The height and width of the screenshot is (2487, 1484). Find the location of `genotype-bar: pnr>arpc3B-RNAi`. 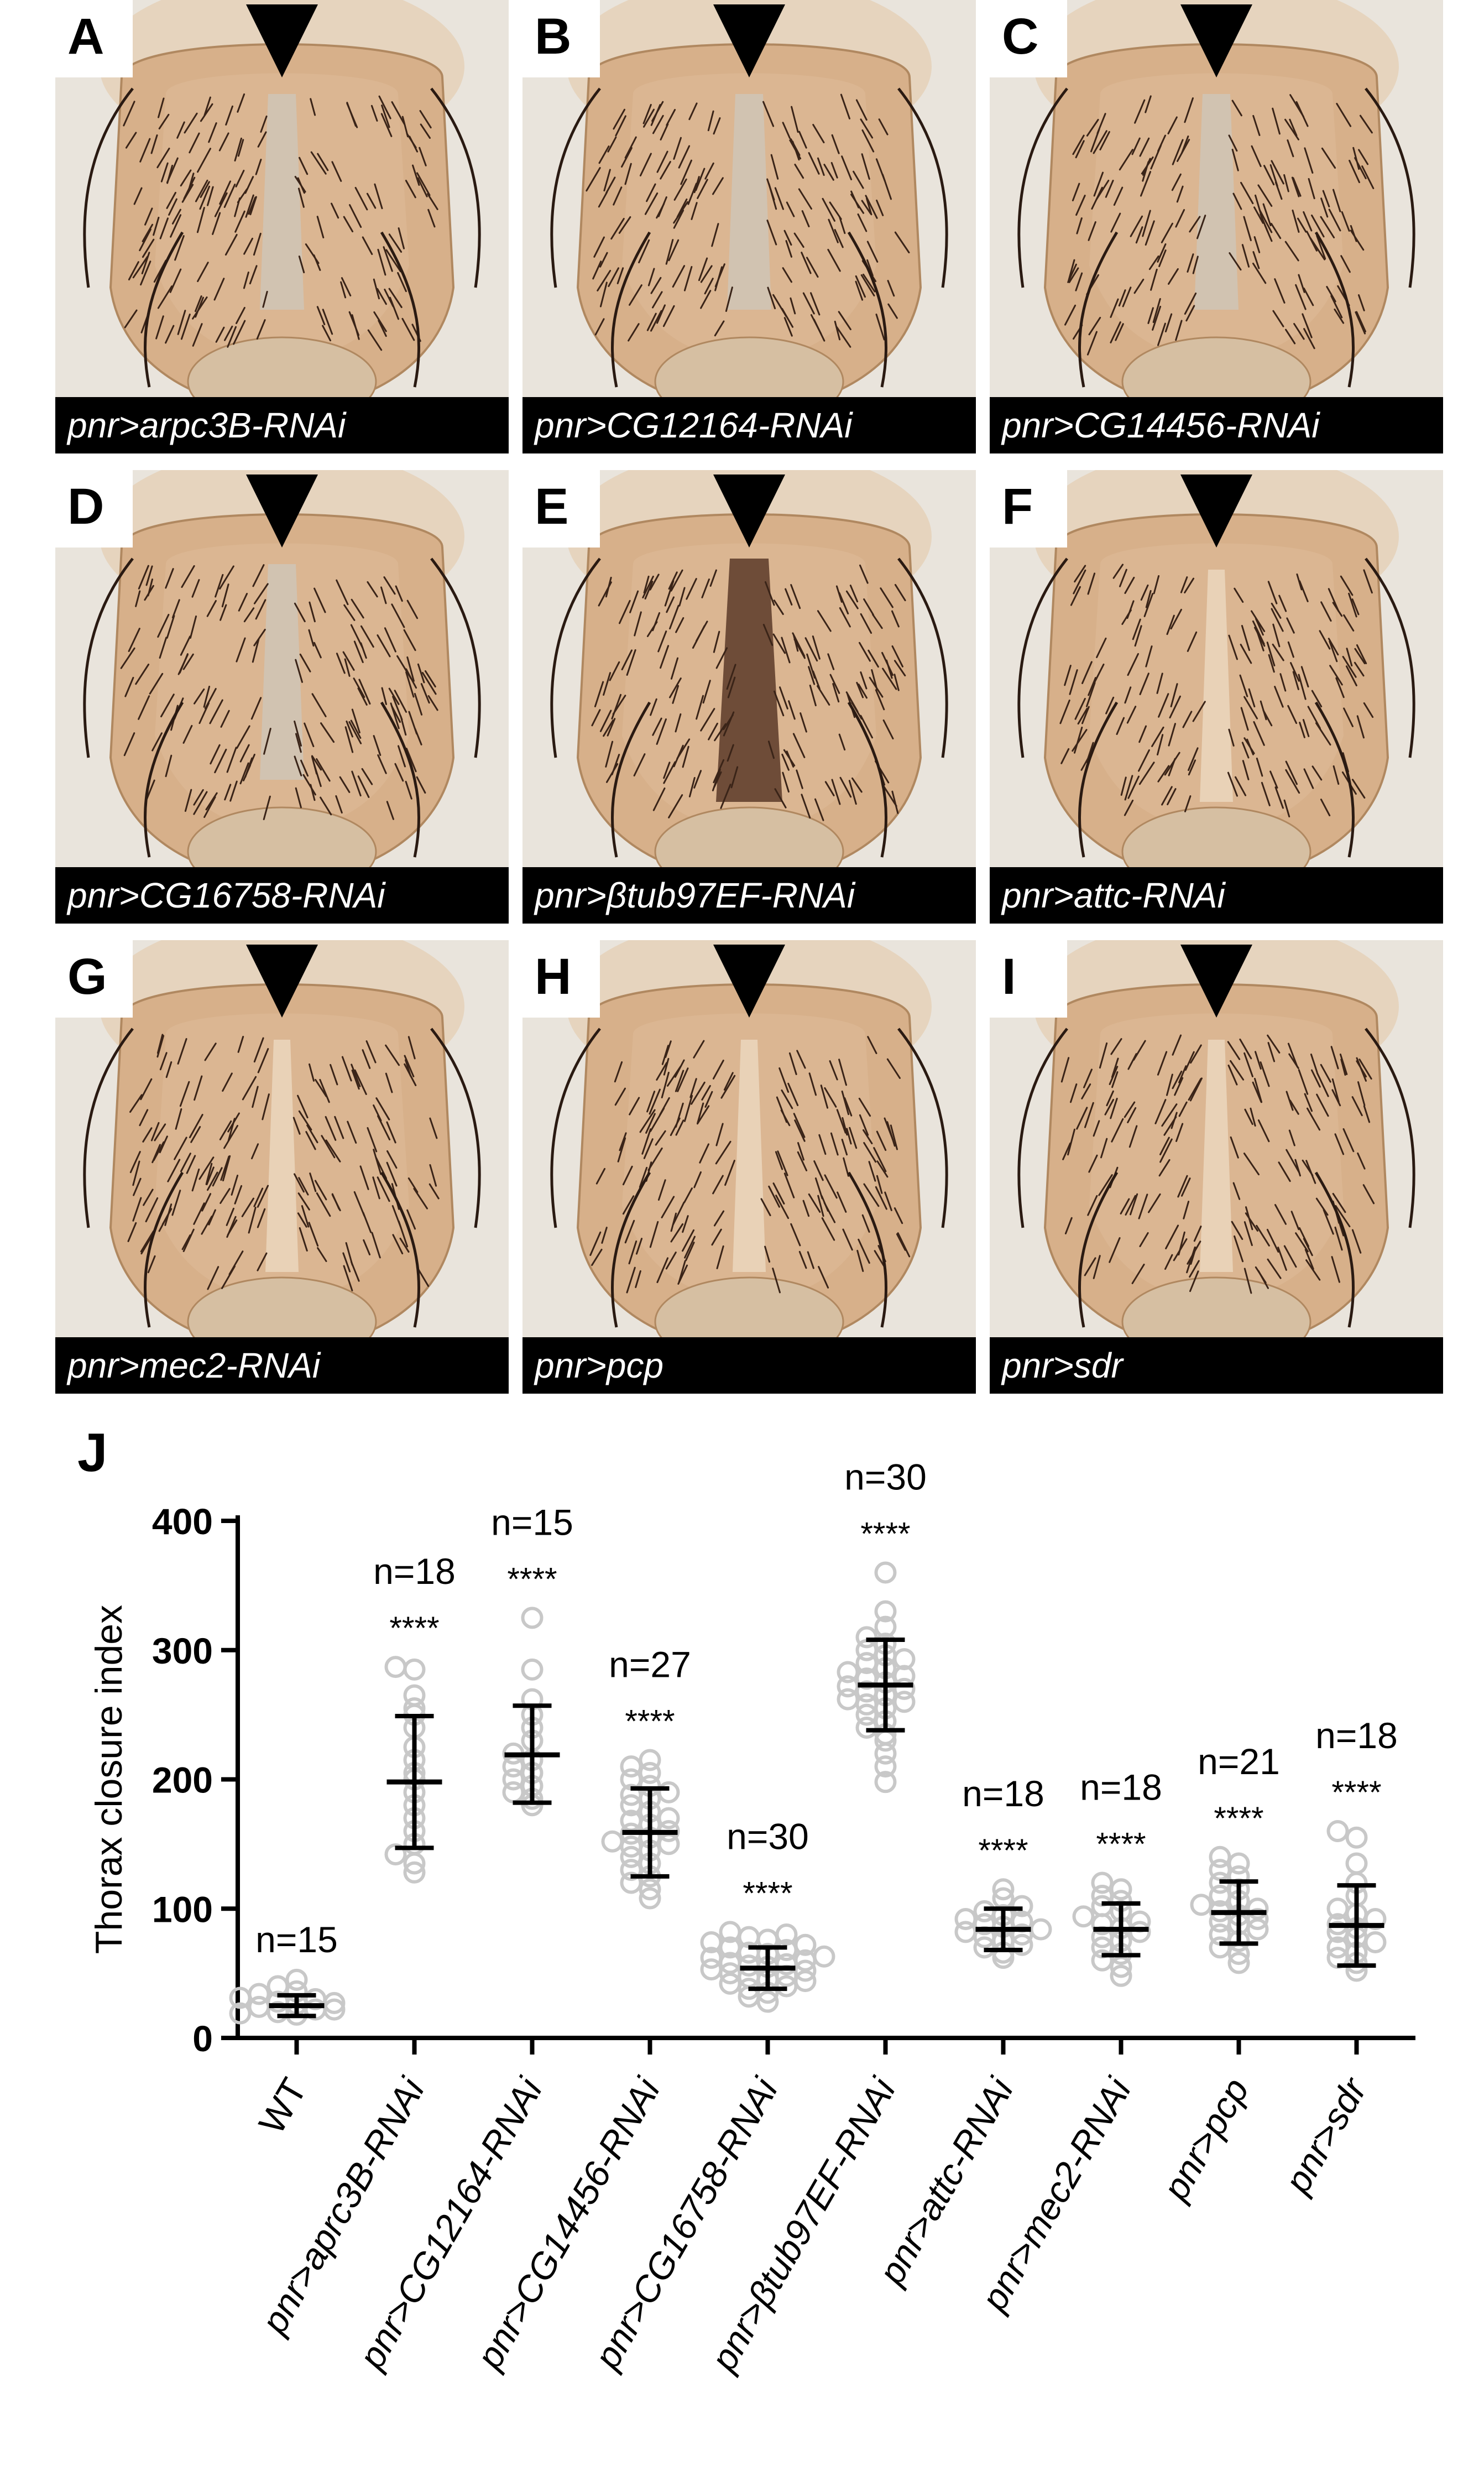

genotype-bar: pnr>arpc3B-RNAi is located at coordinates (282, 425).